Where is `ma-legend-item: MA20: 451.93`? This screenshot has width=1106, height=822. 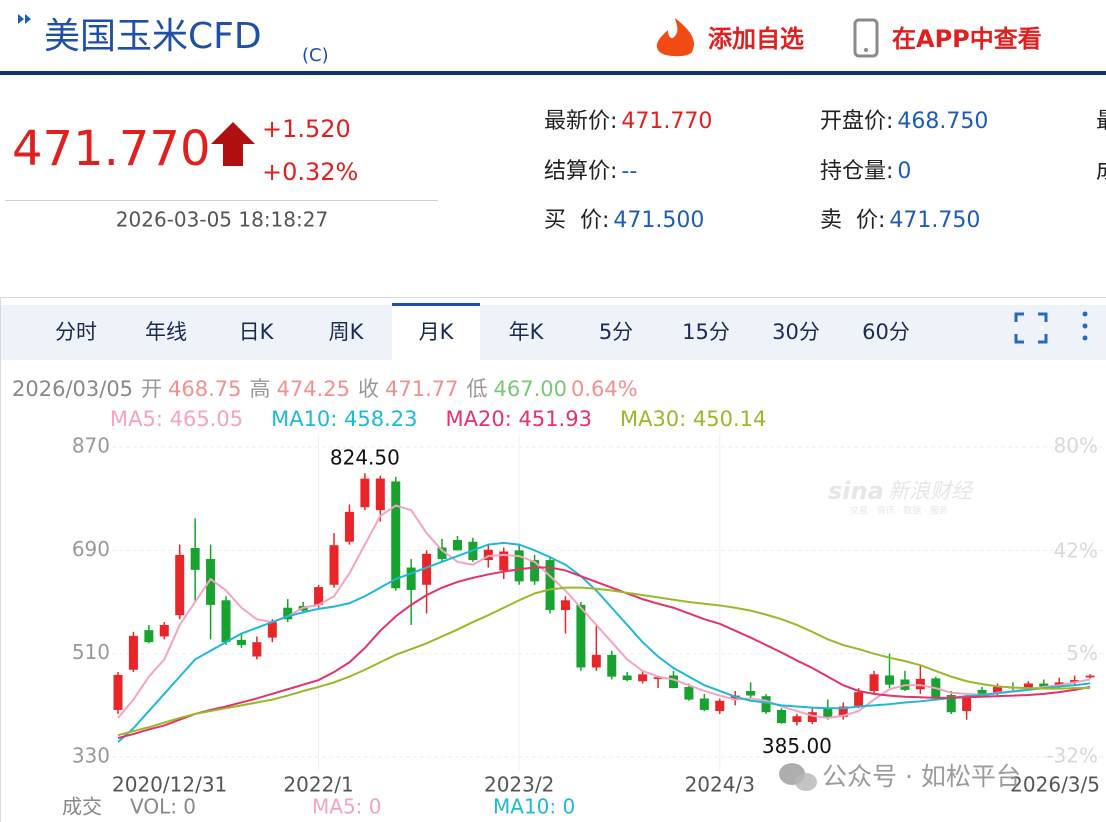
ma-legend-item: MA20: 451.93 is located at coordinates (519, 419).